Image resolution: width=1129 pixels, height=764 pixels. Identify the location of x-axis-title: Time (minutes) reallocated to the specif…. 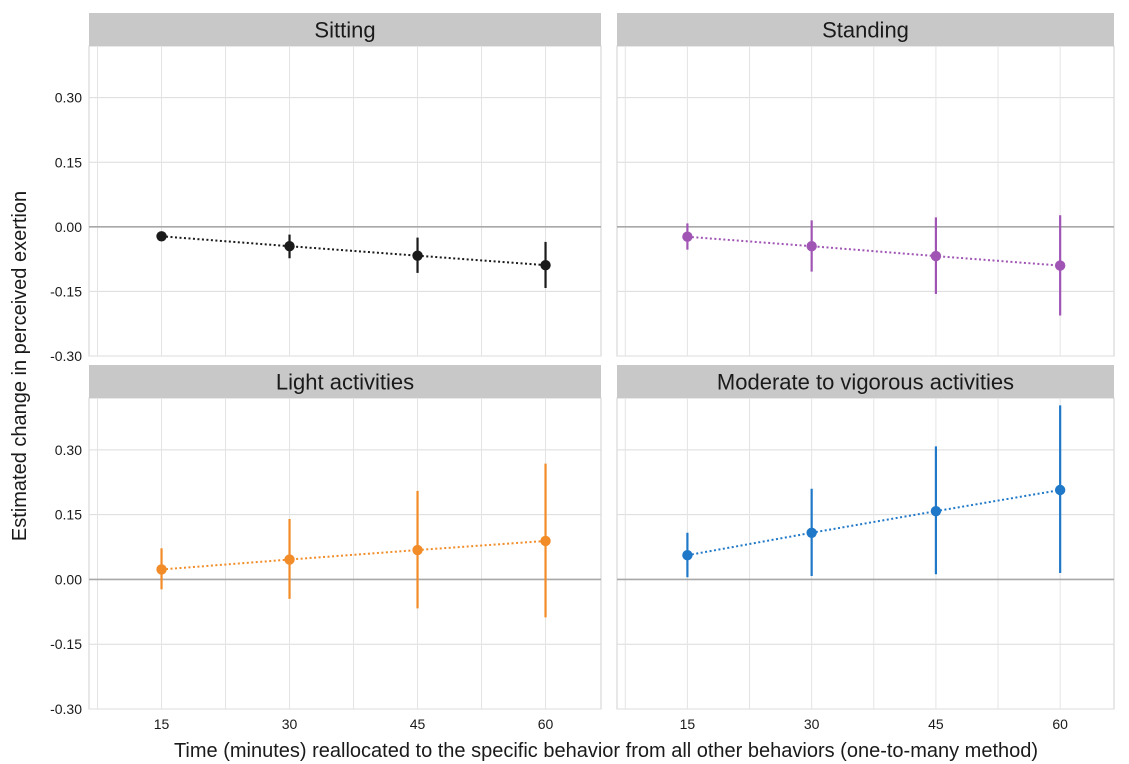
(606, 751).